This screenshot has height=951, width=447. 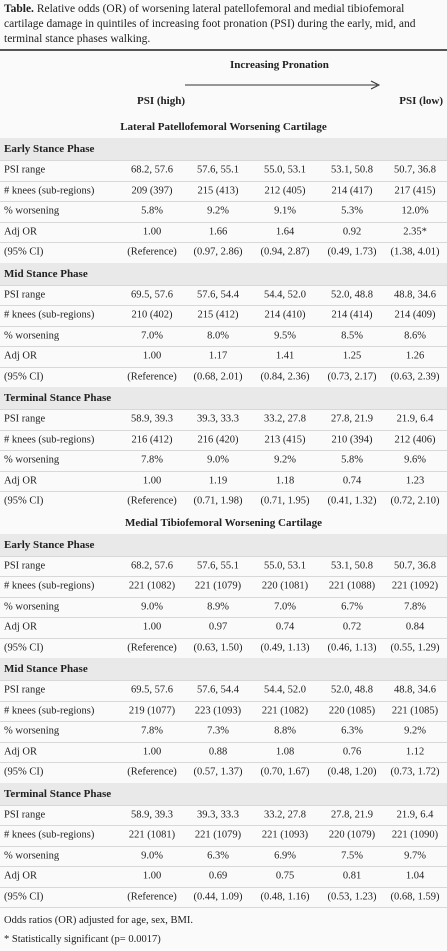 What do you see at coordinates (285, 690) in the screenshot?
I see `cell-value: 54.4, 52.0` at bounding box center [285, 690].